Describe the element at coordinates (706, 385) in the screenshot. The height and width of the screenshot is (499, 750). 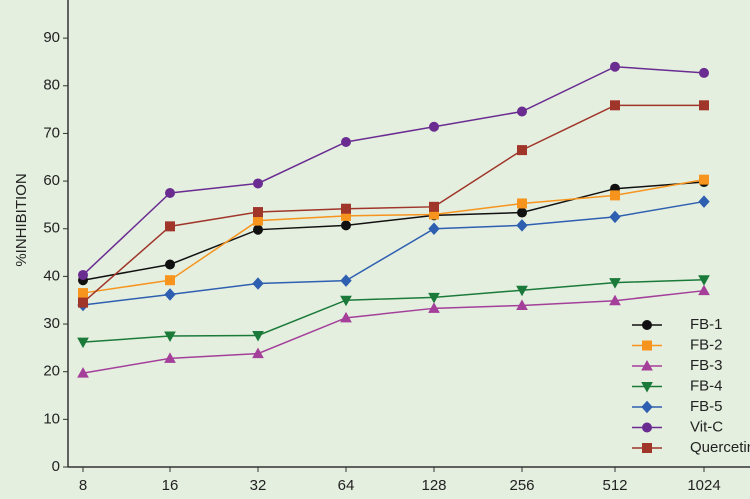
I see `legend-label: FB-4` at that location.